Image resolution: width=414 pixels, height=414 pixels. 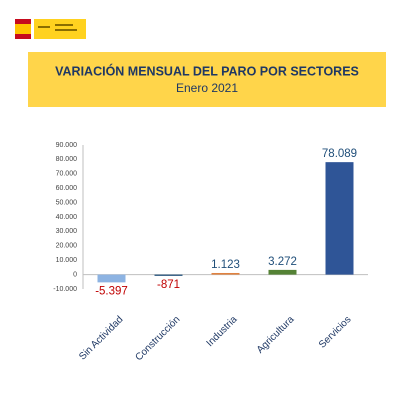 I want to click on title-banner, so click(x=207, y=79).